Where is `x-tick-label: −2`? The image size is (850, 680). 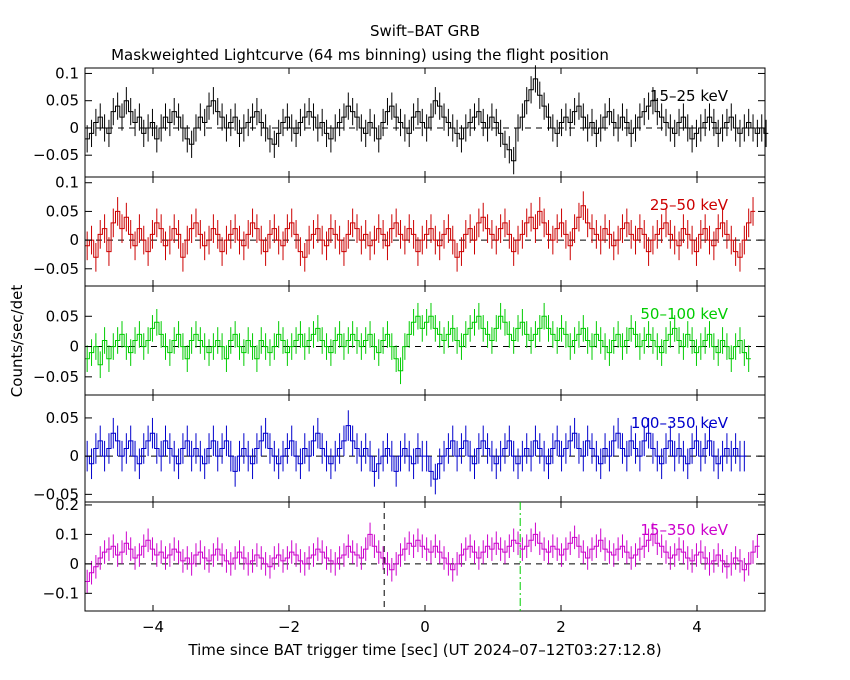 x-tick-label: −2 is located at coordinates (289, 627).